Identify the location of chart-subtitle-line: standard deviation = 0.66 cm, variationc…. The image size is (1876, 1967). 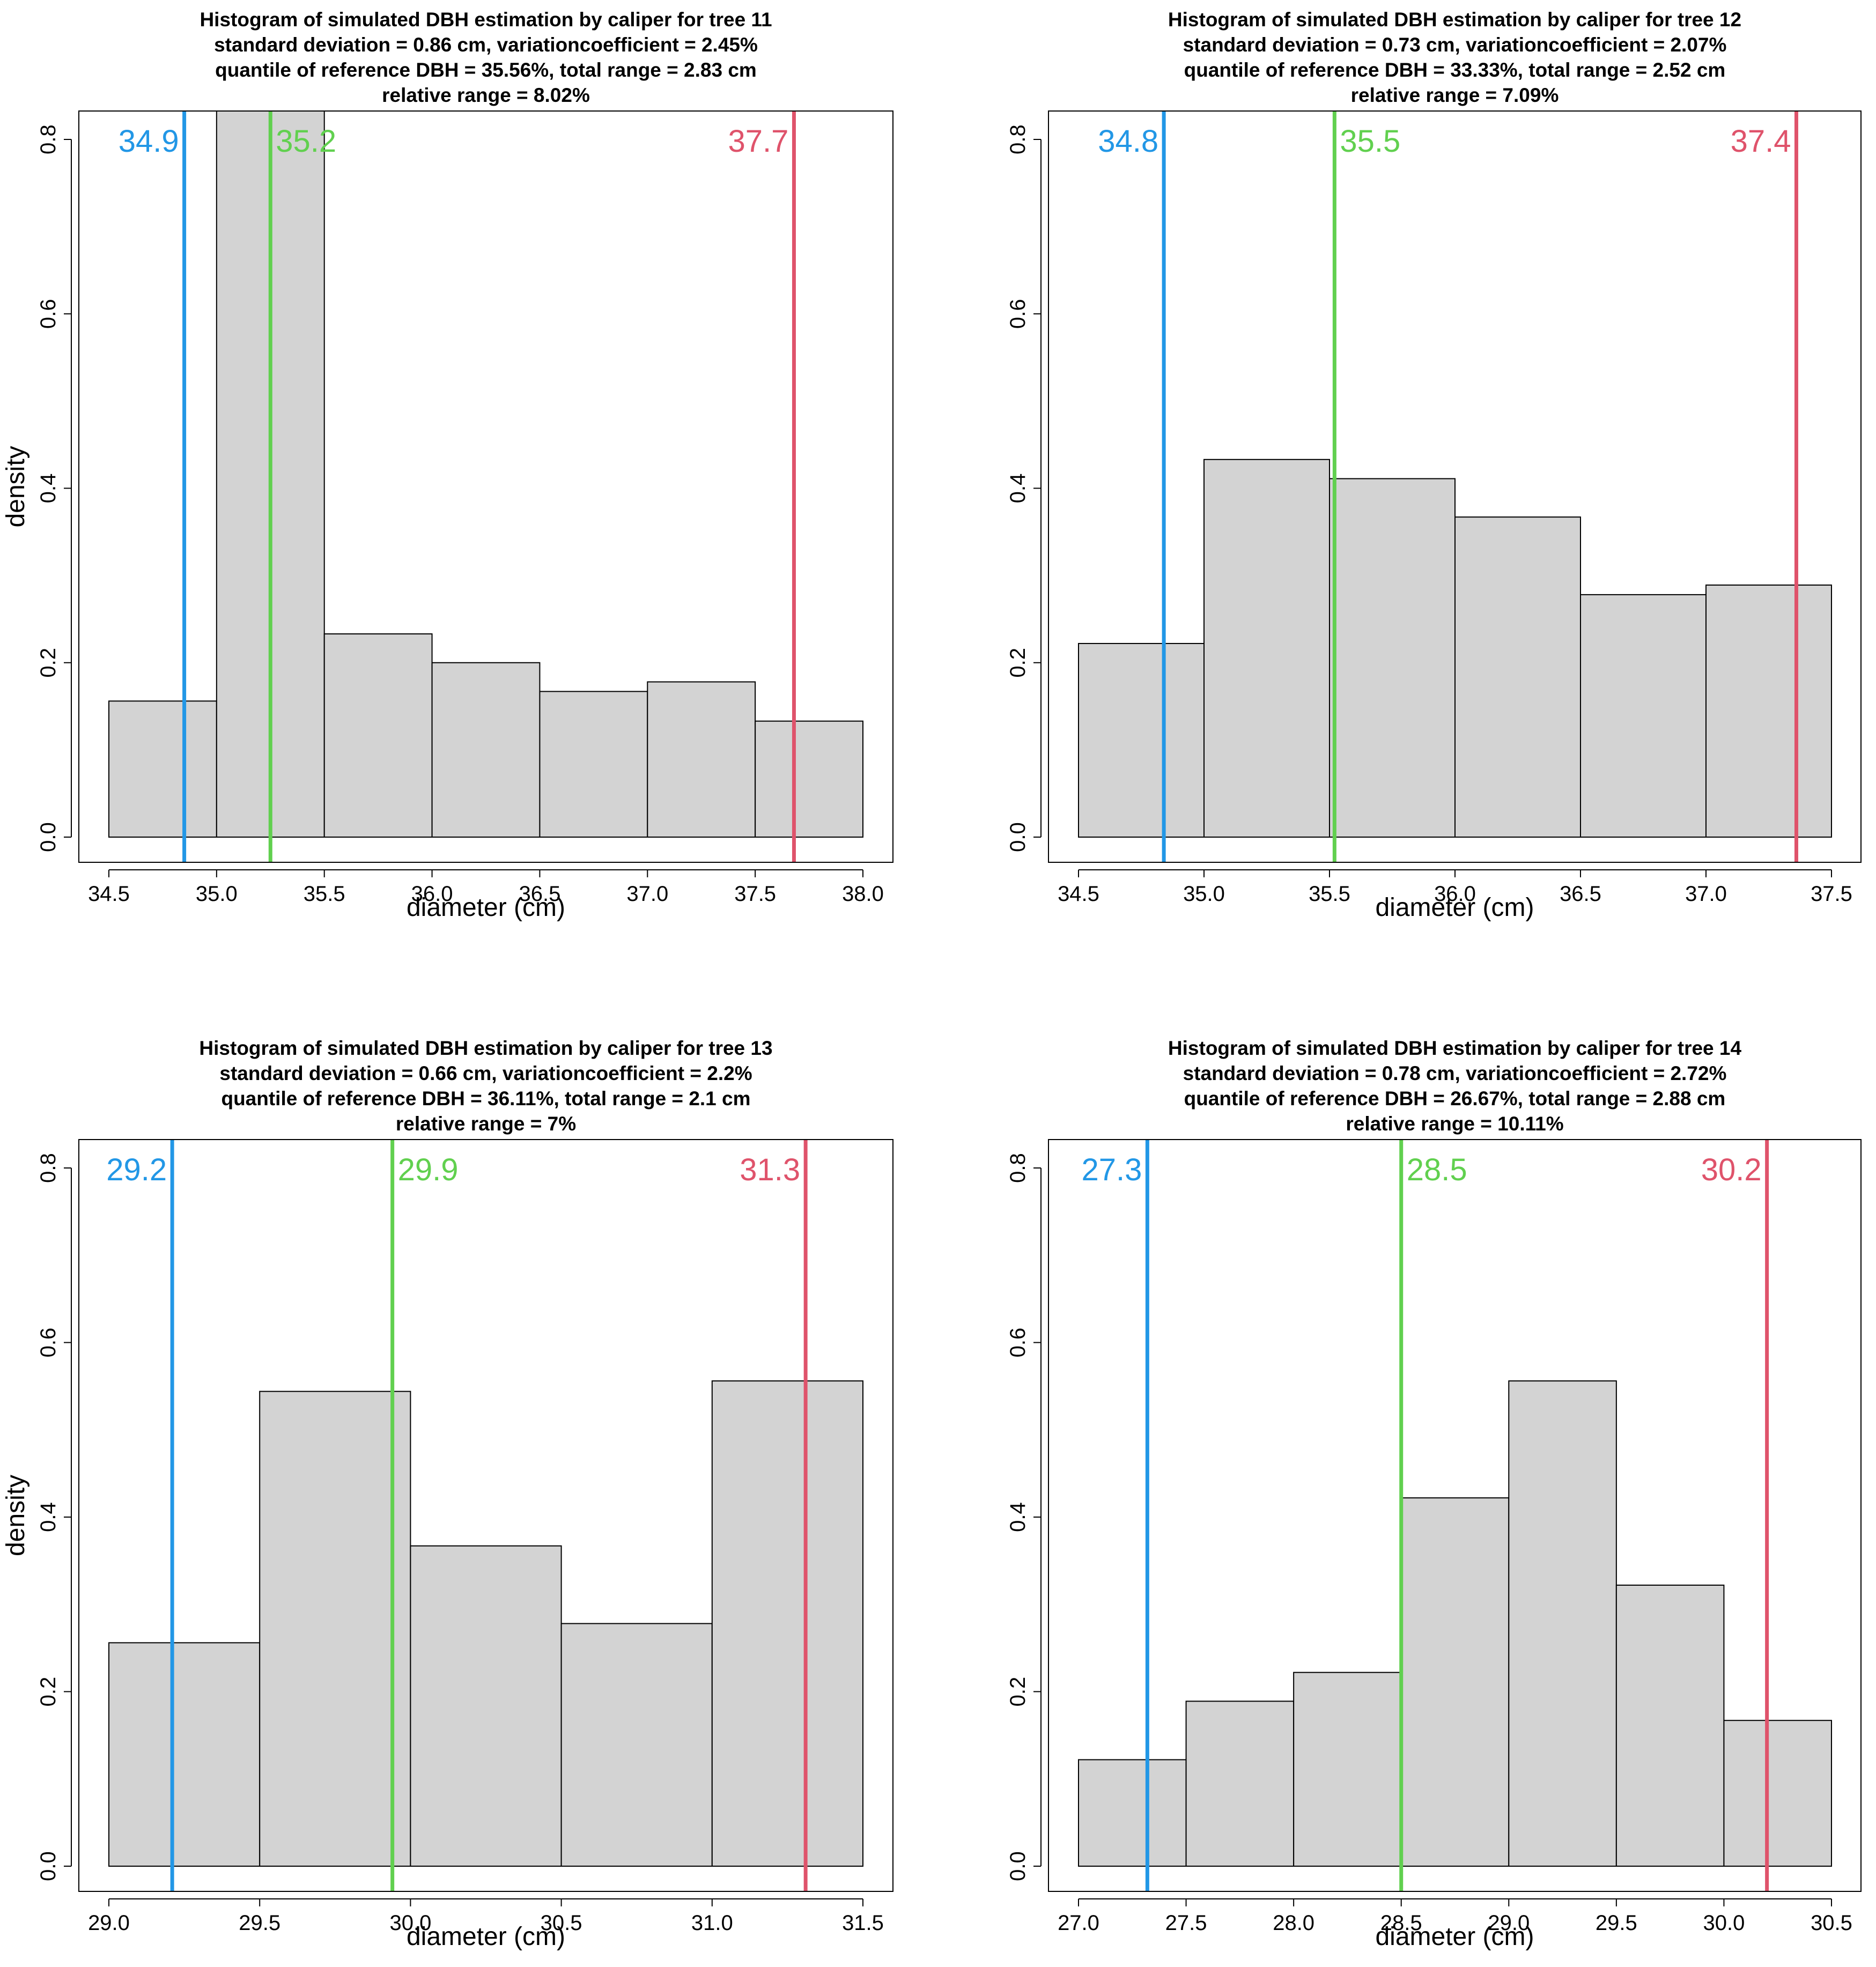
(485, 1073).